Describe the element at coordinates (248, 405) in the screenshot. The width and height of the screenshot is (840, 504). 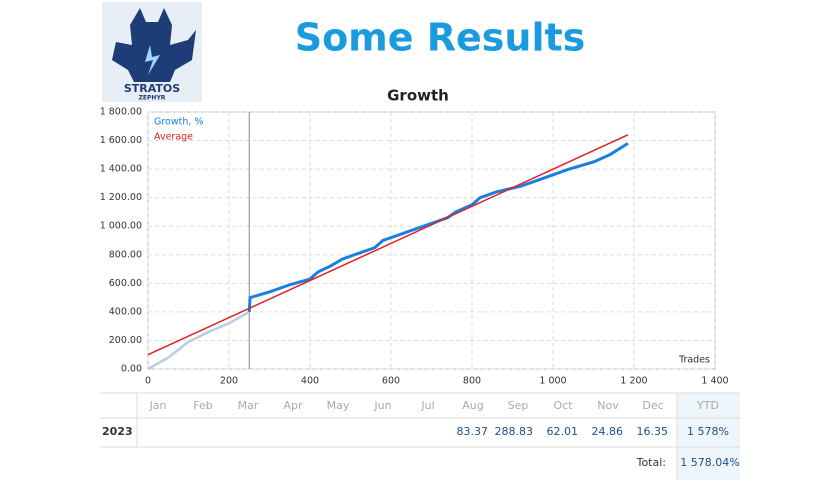
I see `month-header: Mar` at that location.